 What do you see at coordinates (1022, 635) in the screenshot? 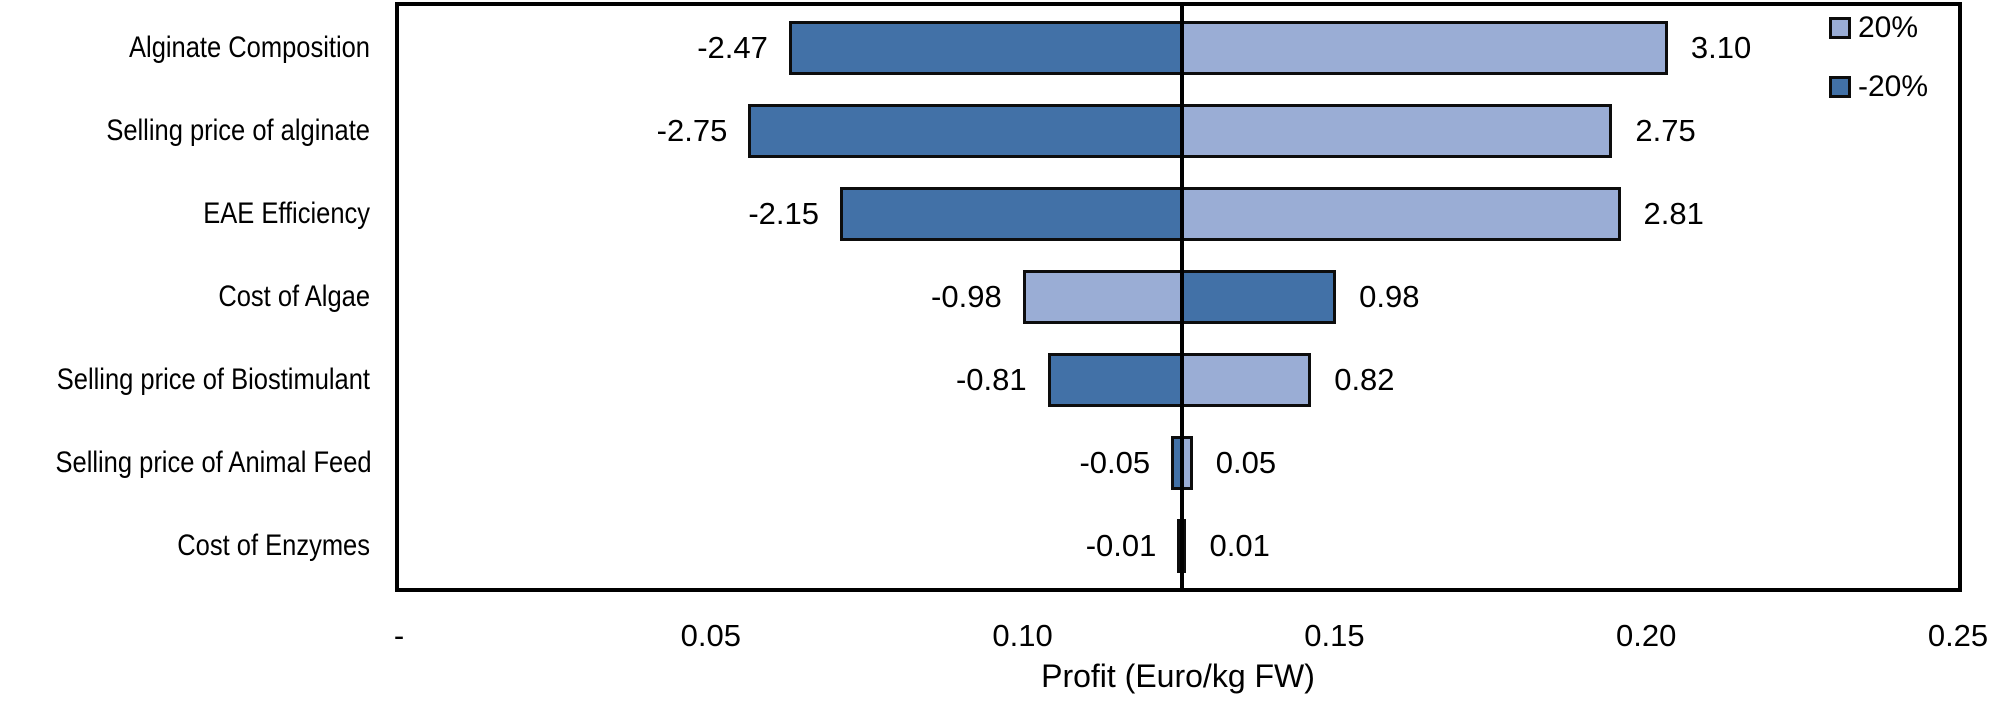
I see `x-tick-label: 0.10` at bounding box center [1022, 635].